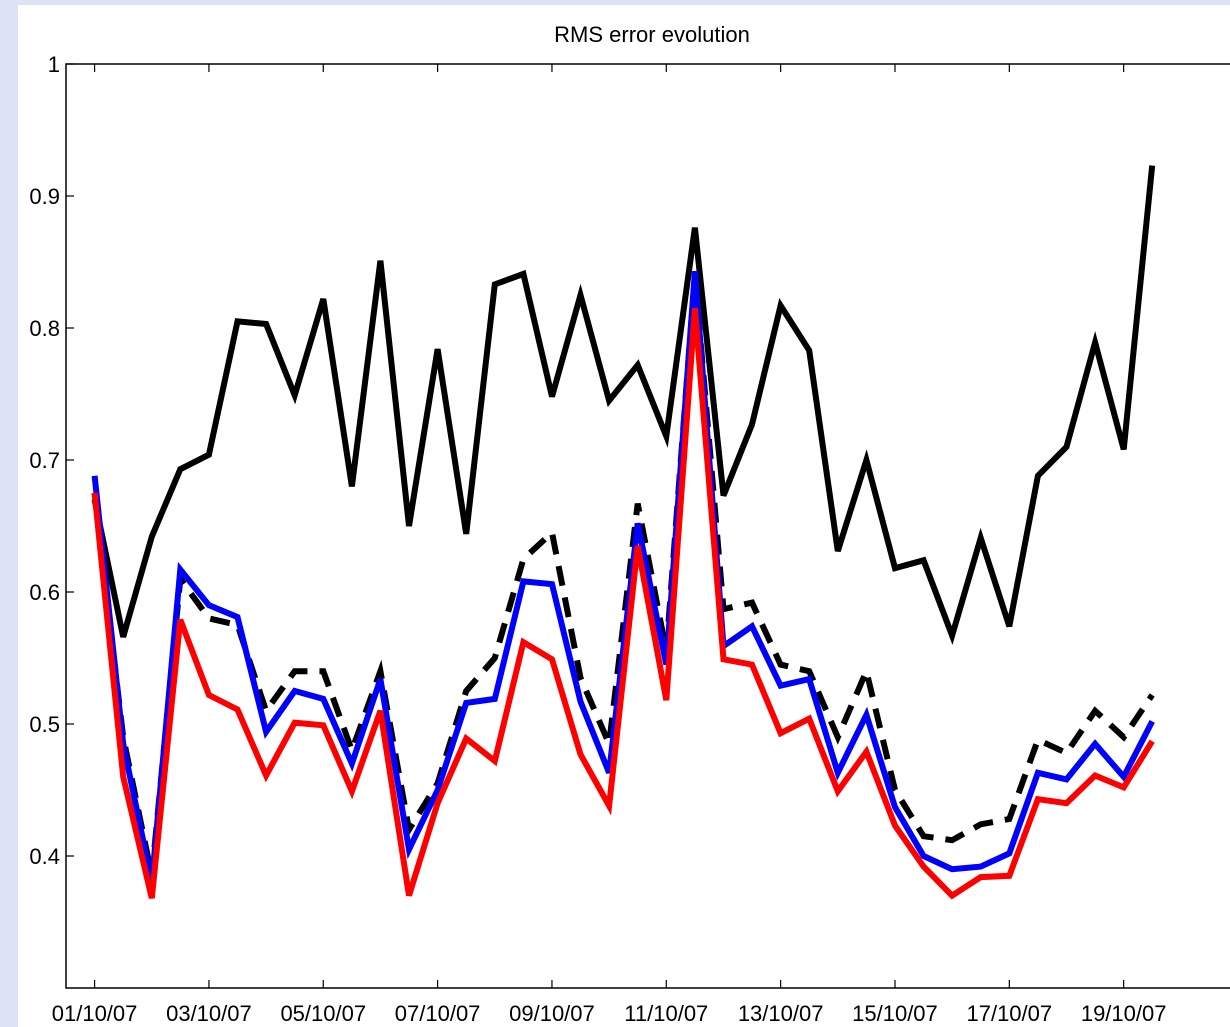 This screenshot has width=1230, height=1027. Describe the element at coordinates (895, 1013) in the screenshot. I see `x-tick-label: 15/10/07` at that location.